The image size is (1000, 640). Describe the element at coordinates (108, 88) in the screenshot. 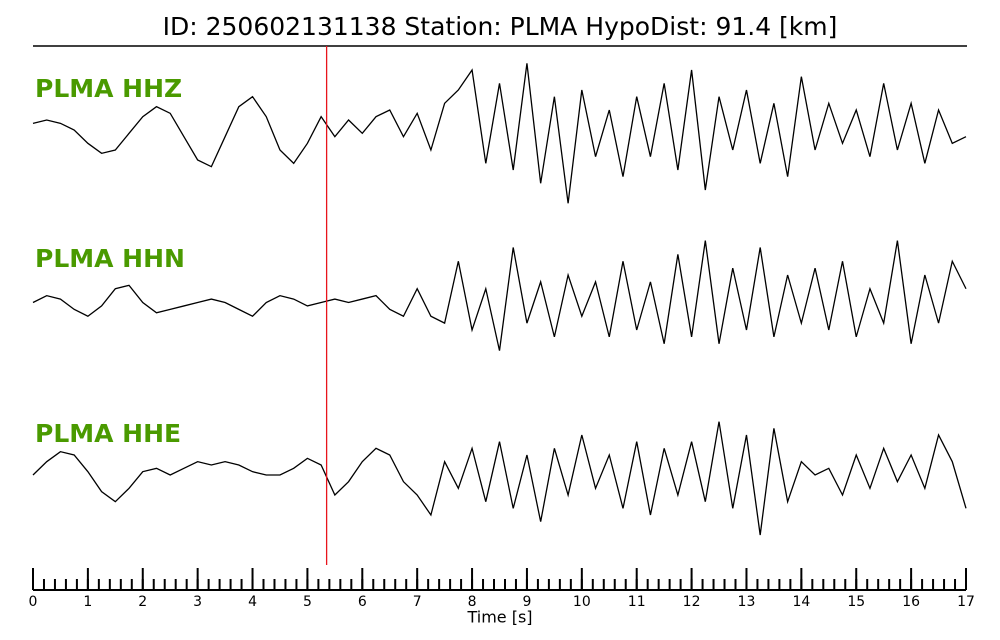

I see `trace-label: PLMA HHZ` at that location.